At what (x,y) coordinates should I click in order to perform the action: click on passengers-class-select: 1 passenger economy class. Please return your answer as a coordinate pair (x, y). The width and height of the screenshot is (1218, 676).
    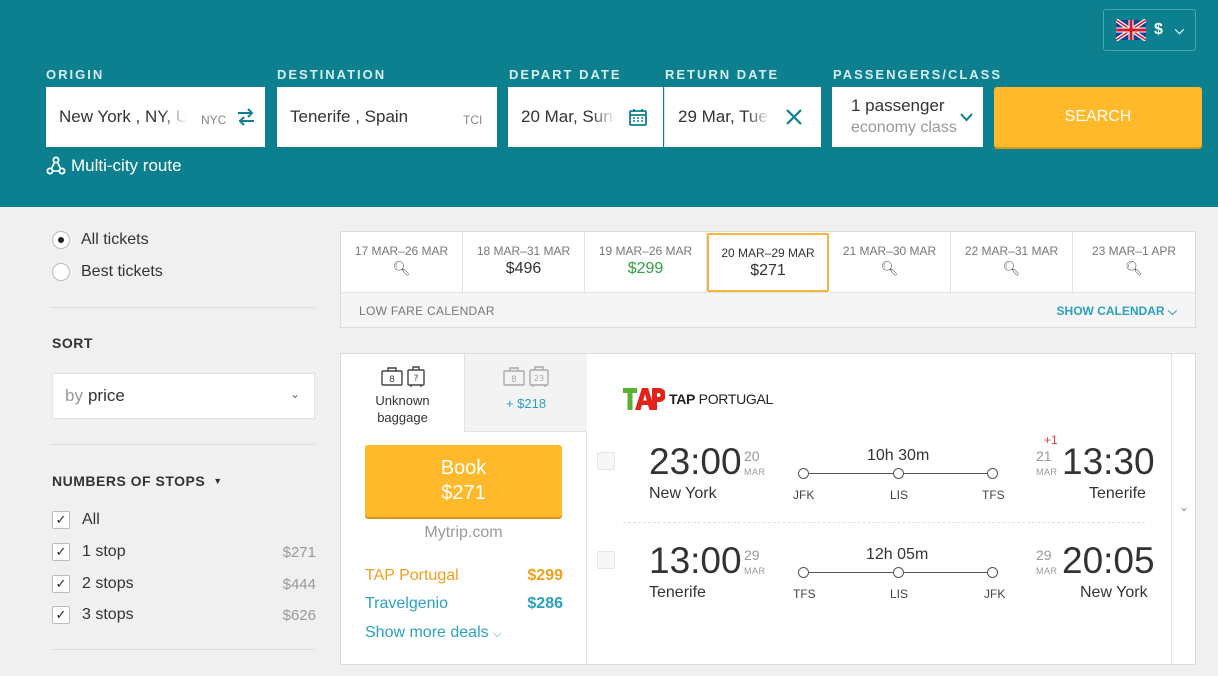
    Looking at the image, I should click on (907, 117).